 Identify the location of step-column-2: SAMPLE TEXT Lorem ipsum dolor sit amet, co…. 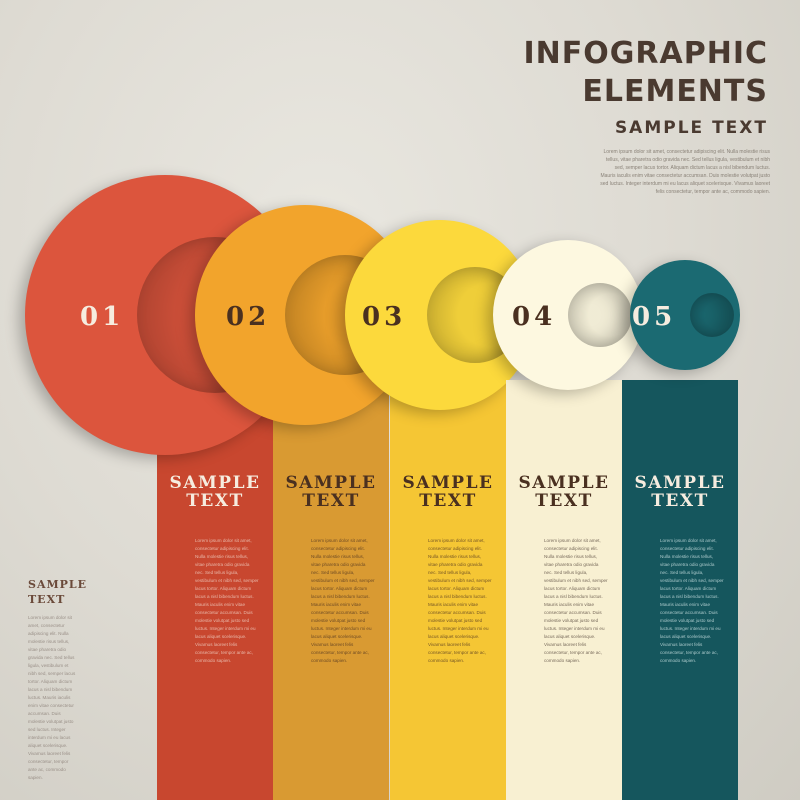
(331, 590).